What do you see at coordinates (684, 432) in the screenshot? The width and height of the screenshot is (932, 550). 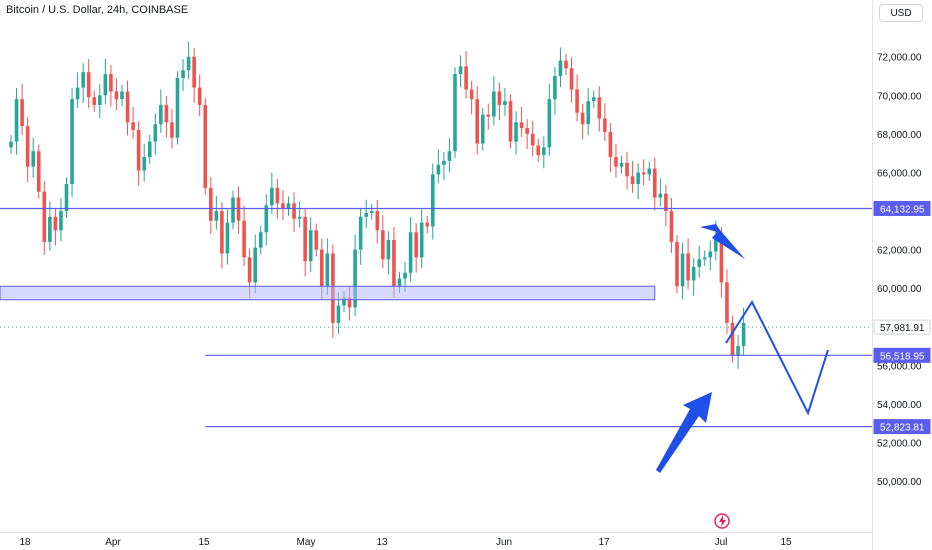 I see `arrow-to-wick-icon` at bounding box center [684, 432].